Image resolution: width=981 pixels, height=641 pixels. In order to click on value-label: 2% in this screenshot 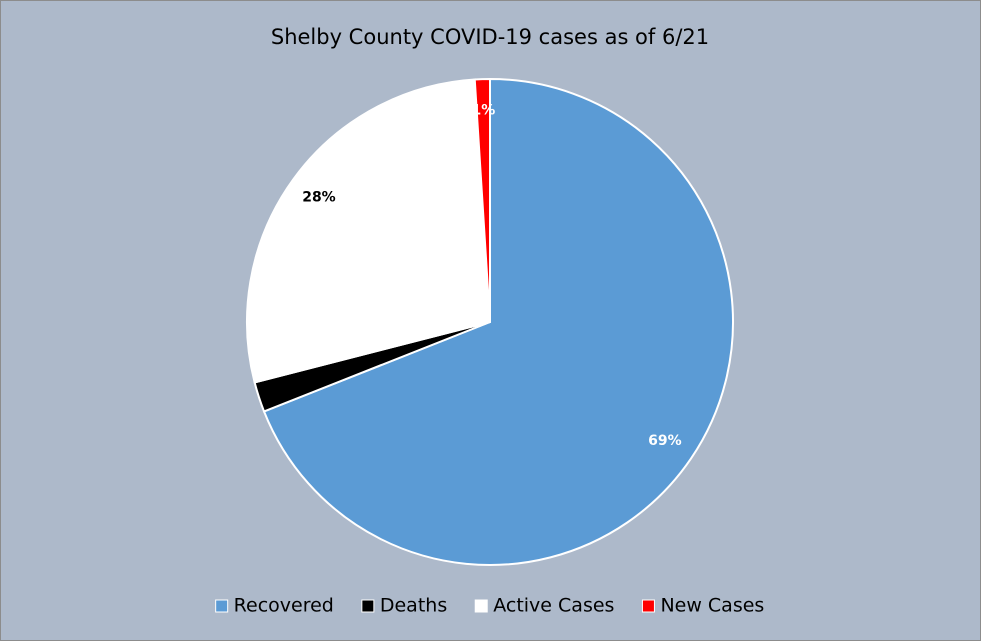, I will do `click(289, 387)`.